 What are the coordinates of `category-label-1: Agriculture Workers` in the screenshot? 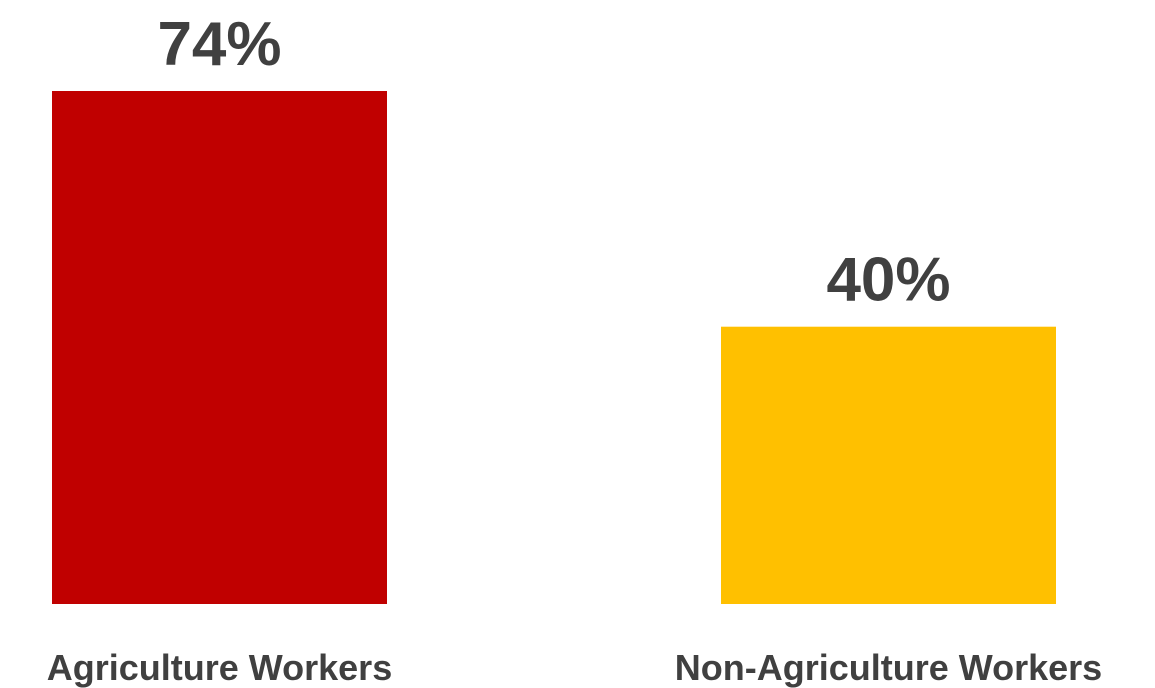 It's located at (219, 667).